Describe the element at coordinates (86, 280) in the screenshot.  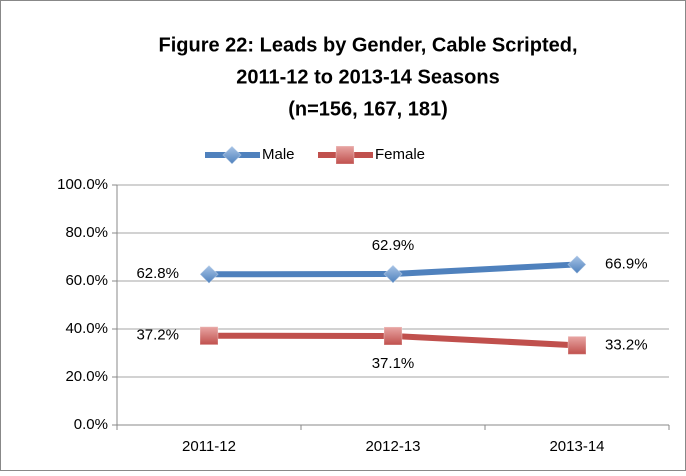
I see `y-tick-label: 60.0%` at that location.